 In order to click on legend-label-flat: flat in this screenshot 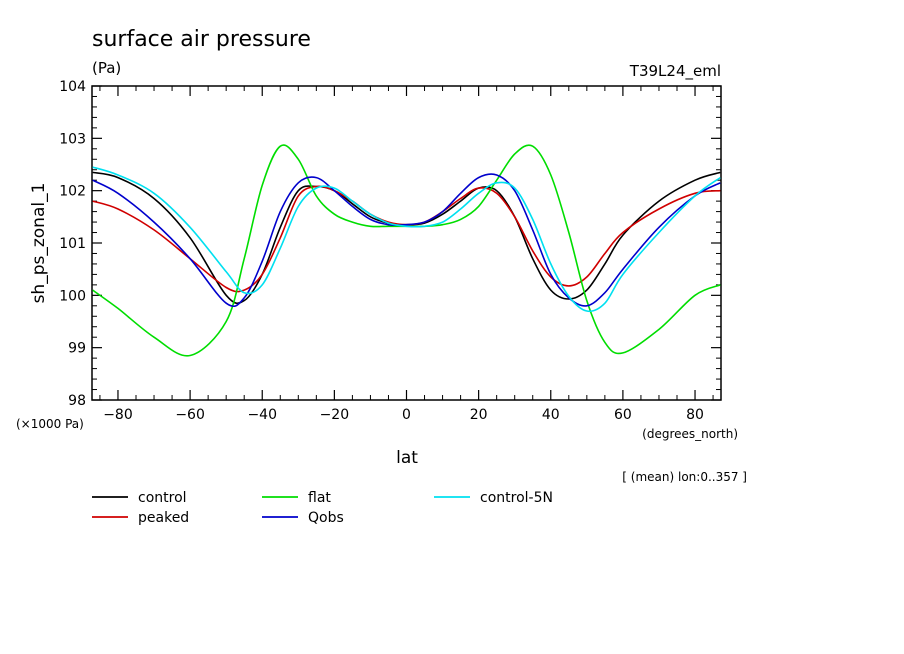, I will do `click(319, 498)`.